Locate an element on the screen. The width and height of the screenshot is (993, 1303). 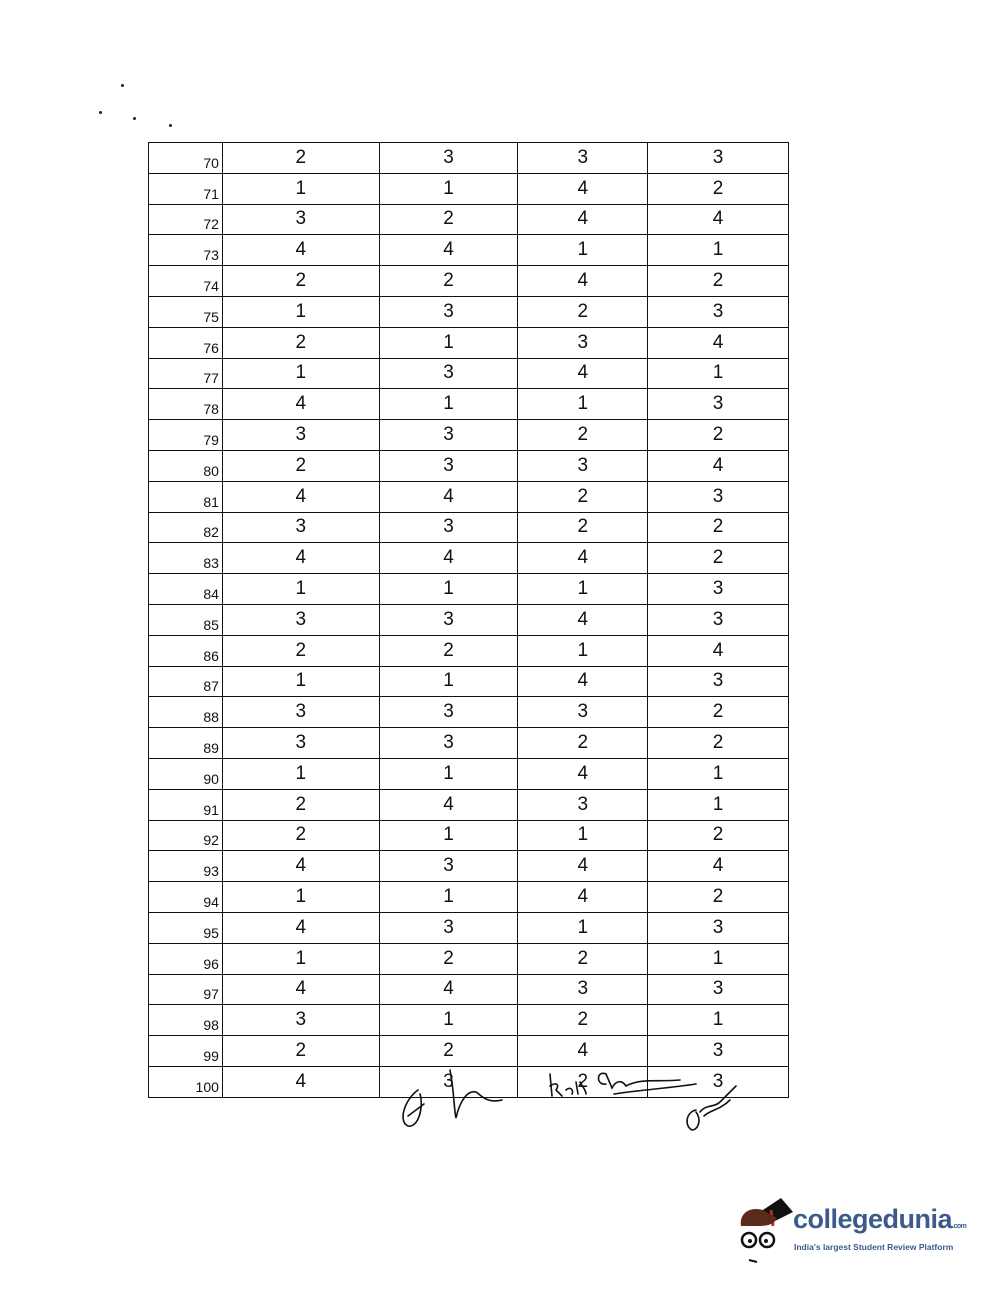
table-row: 70 2 3 3 3 is located at coordinates (468, 158).